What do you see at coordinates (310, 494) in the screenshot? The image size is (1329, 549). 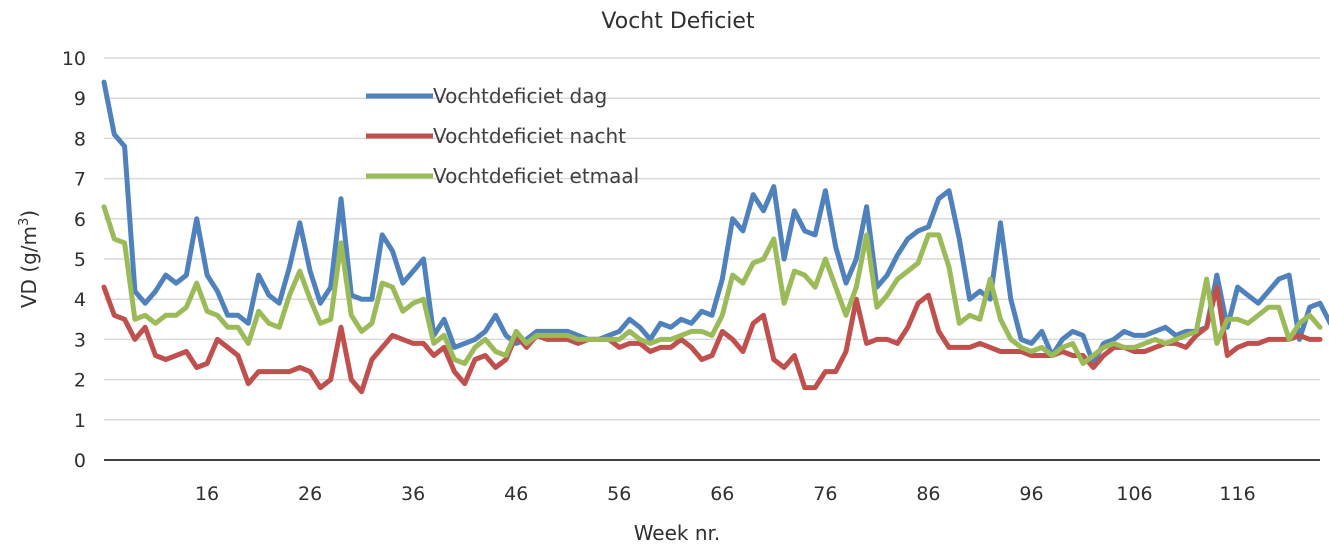 I see `x-tick-label: 26` at bounding box center [310, 494].